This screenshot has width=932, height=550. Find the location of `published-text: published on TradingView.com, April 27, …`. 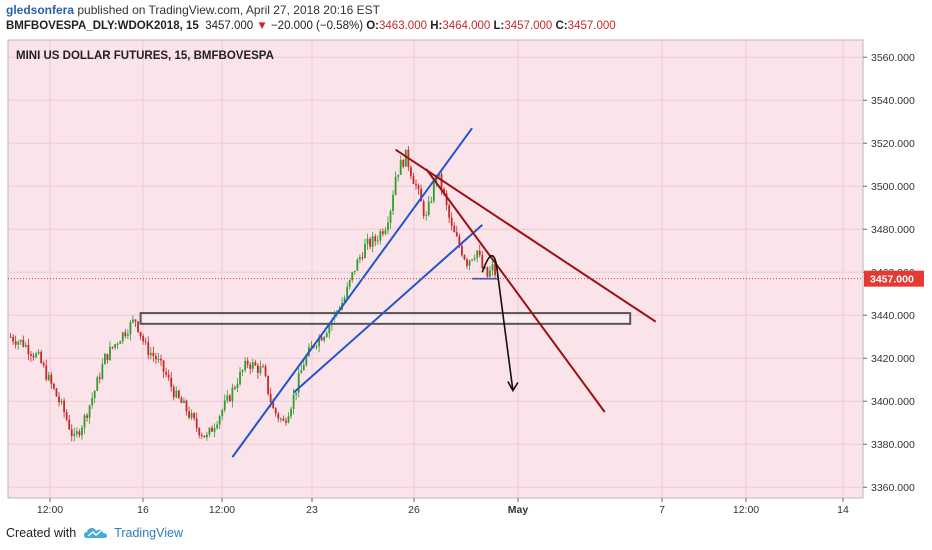

published-text: published on TradingView.com, April 27, … is located at coordinates (229, 10).